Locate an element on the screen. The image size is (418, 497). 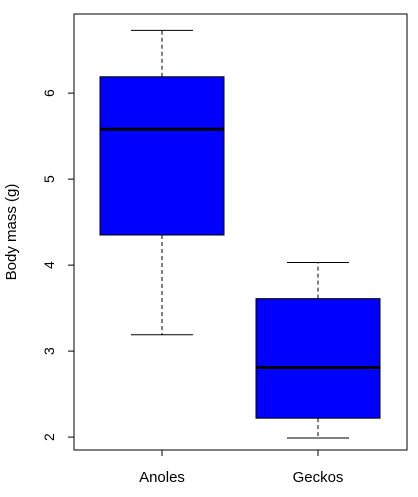
x-tick-label: Geckos is located at coordinates (318, 477).